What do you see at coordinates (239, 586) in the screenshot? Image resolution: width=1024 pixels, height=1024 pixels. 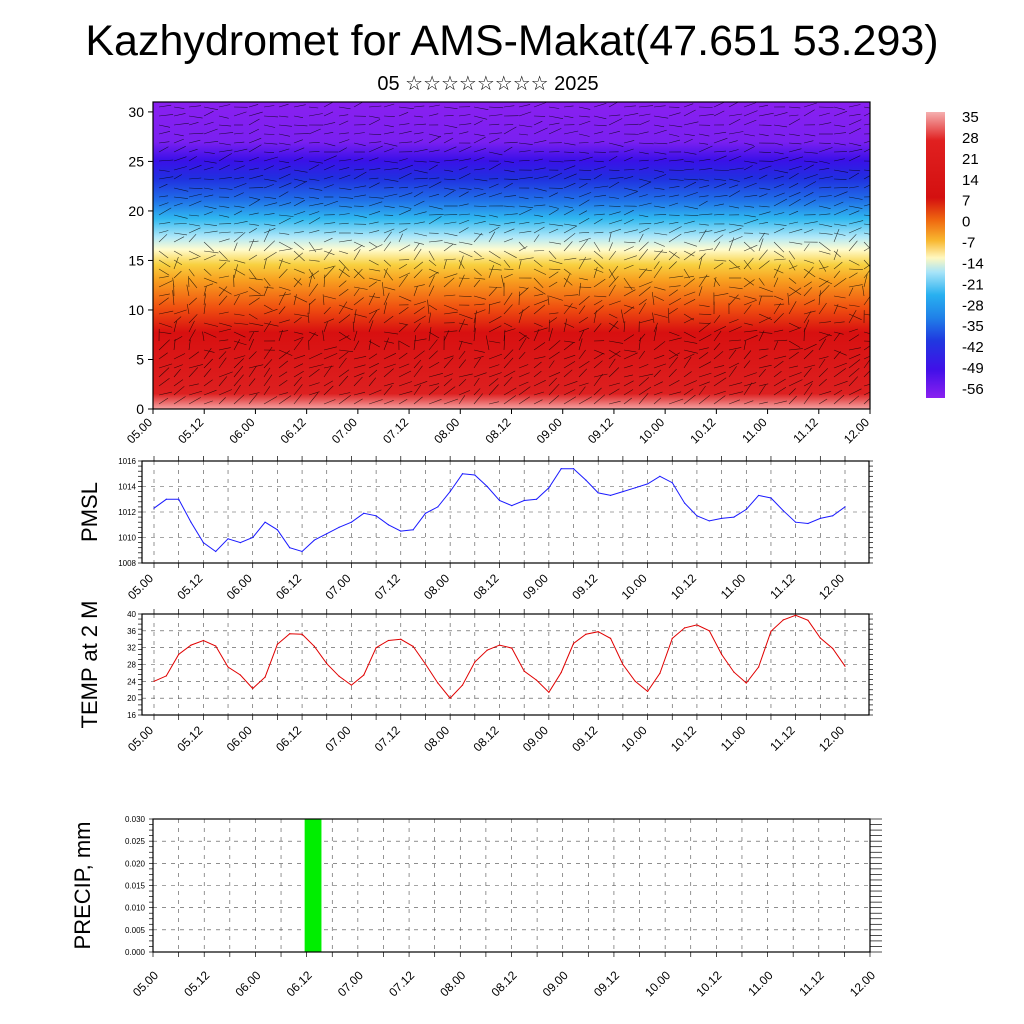 I see `pmslPanel-x-tick-label: 06.00` at bounding box center [239, 586].